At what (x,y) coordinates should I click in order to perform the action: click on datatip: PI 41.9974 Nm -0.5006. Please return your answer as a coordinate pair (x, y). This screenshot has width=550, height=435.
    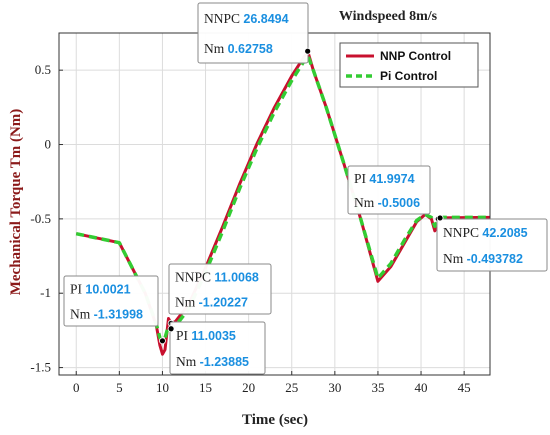
    Looking at the image, I should click on (394, 194).